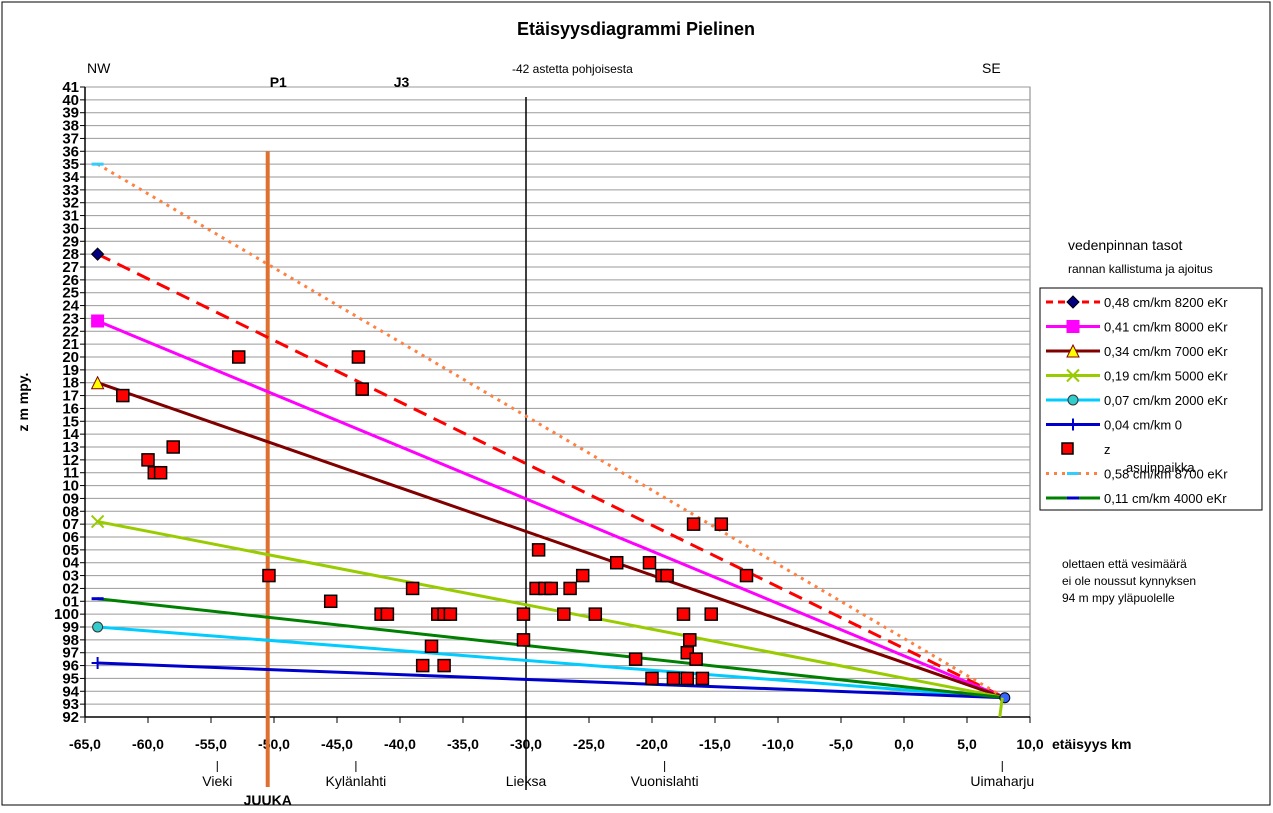 Image resolution: width=1273 pixels, height=813 pixels. I want to click on y-tick-label-122: 22, so click(70, 331).